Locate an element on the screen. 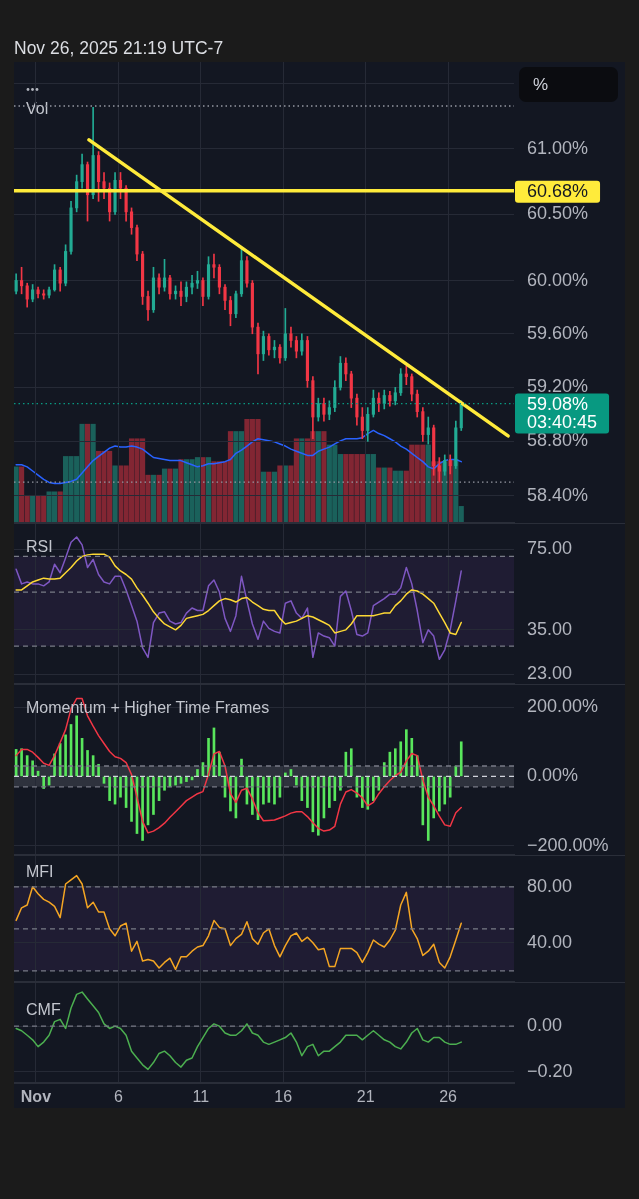 This screenshot has width=639, height=1199. y-tick-label: 0.00 is located at coordinates (545, 1025).